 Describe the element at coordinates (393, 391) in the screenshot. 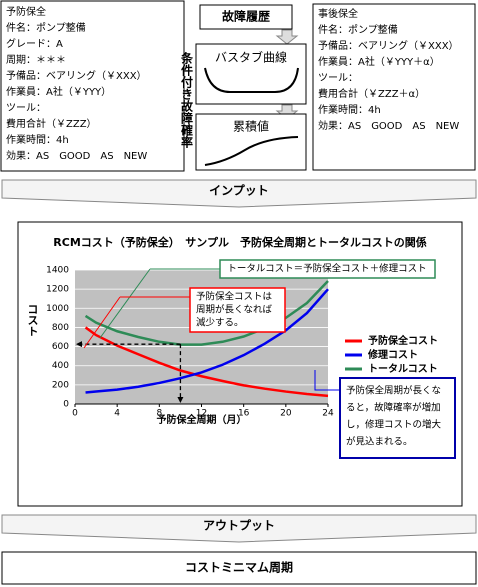

I see `annotation-text: 予防保全周期が長くな` at that location.